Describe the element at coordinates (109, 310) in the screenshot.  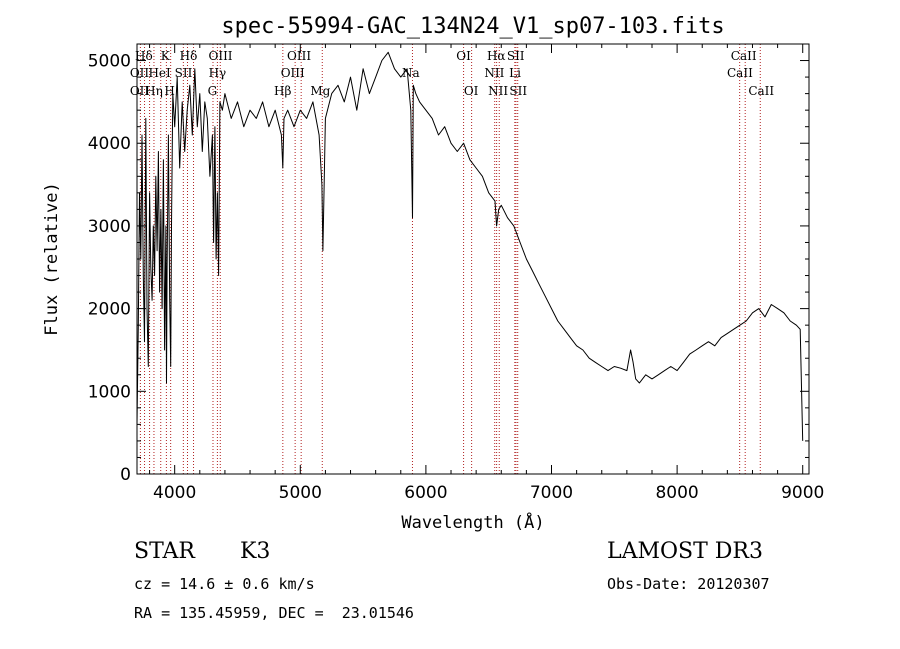
I see `y-tick-label: 2000` at that location.